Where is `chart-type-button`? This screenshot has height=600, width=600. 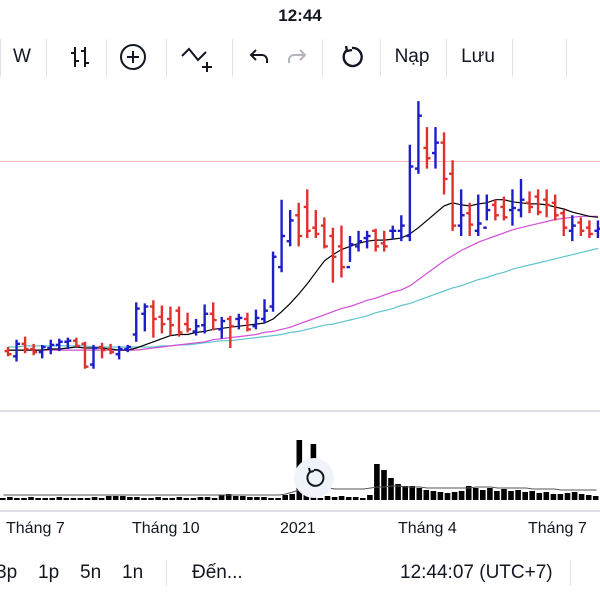
chart-type-button is located at coordinates (80, 57).